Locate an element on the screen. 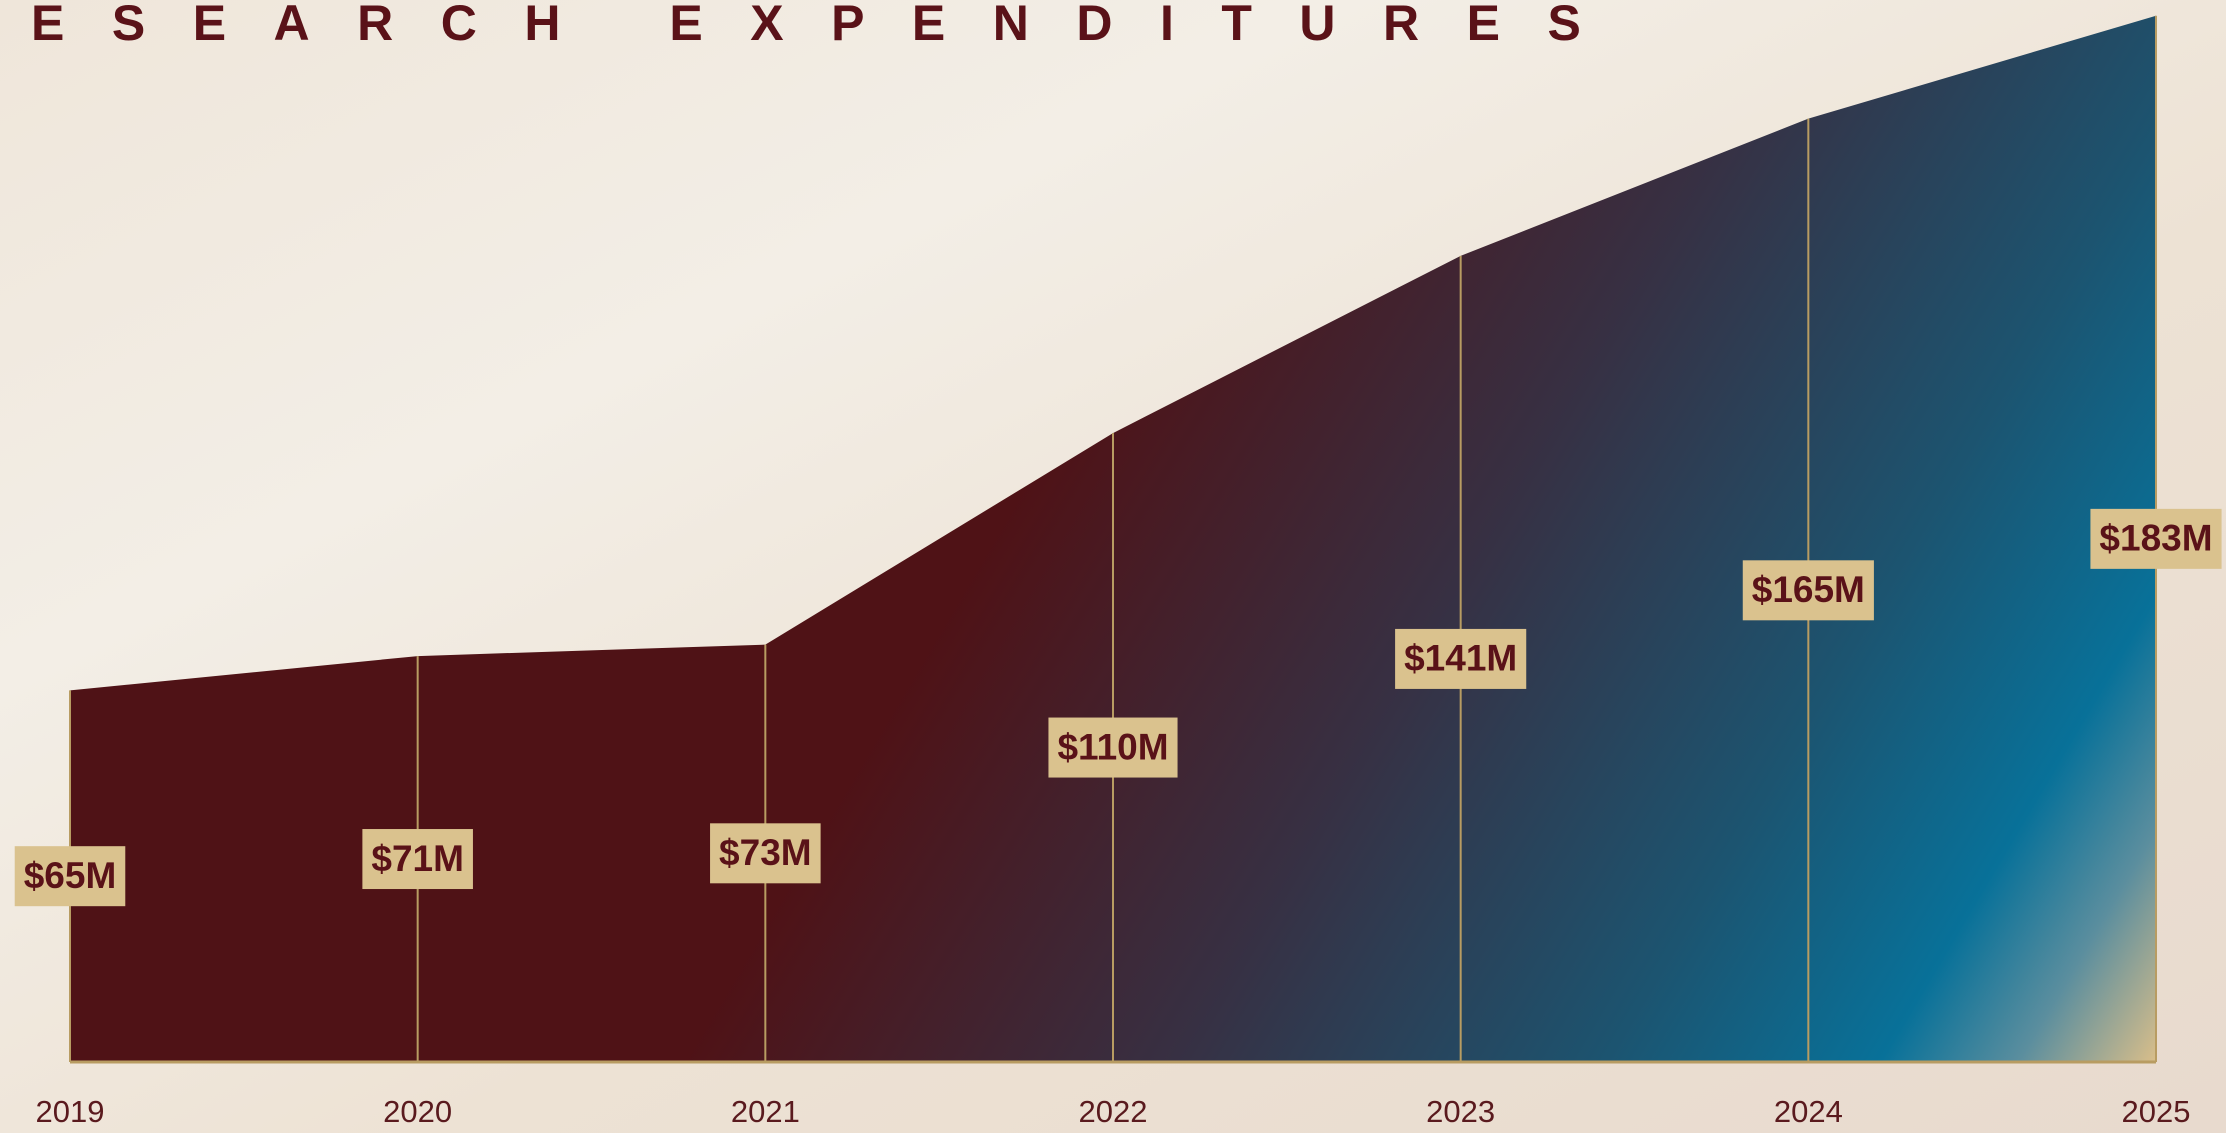  value-label: $165M is located at coordinates (1808, 590).